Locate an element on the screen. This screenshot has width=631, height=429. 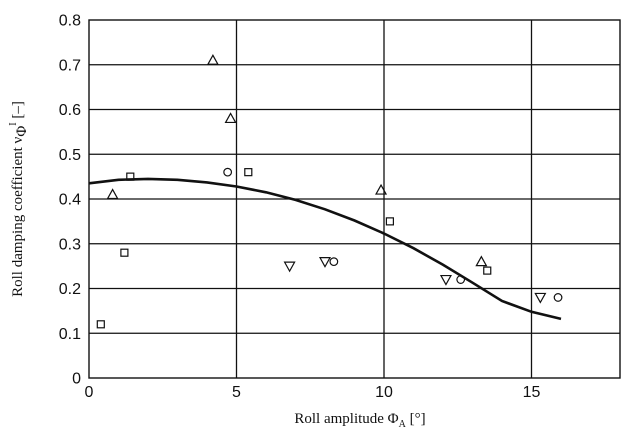
y-tick-label-4: 0.4 is located at coordinates (70, 200).